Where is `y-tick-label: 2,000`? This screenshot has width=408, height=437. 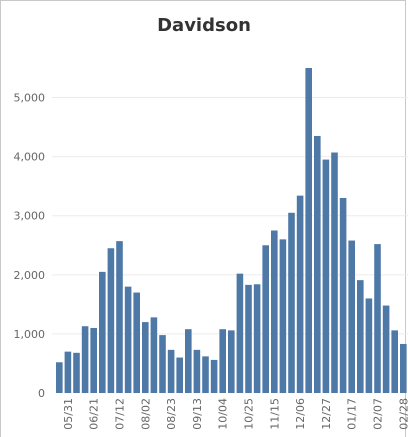
y-tick-label: 2,000 is located at coordinates (30, 275).